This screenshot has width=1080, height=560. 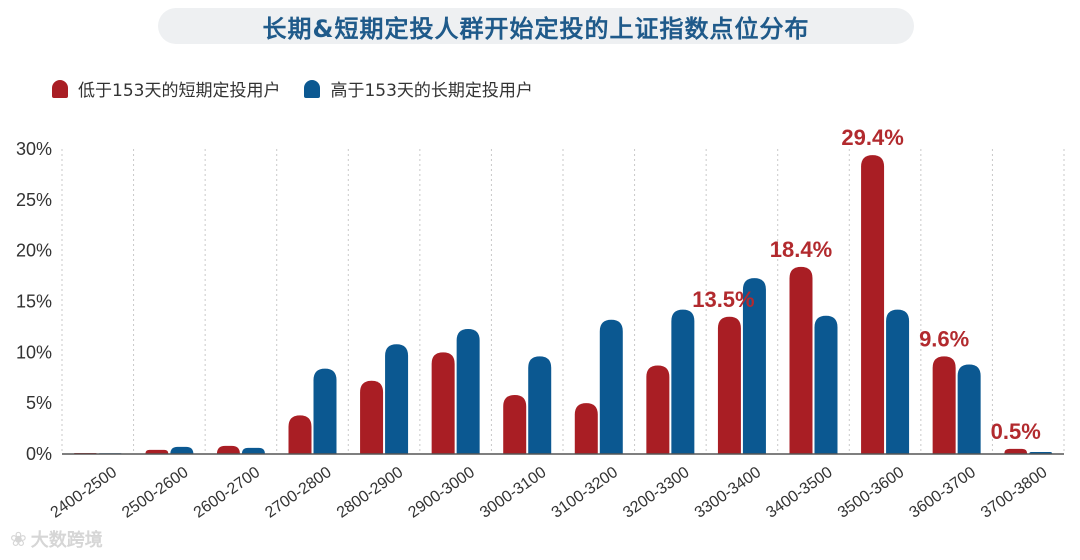 What do you see at coordinates (312, 88) in the screenshot?
I see `legend-swatch-long` at bounding box center [312, 88].